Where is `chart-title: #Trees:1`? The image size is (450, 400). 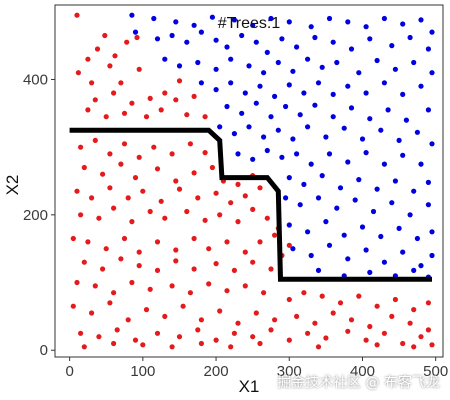
chart-title: #Trees:1 is located at coordinates (249, 23).